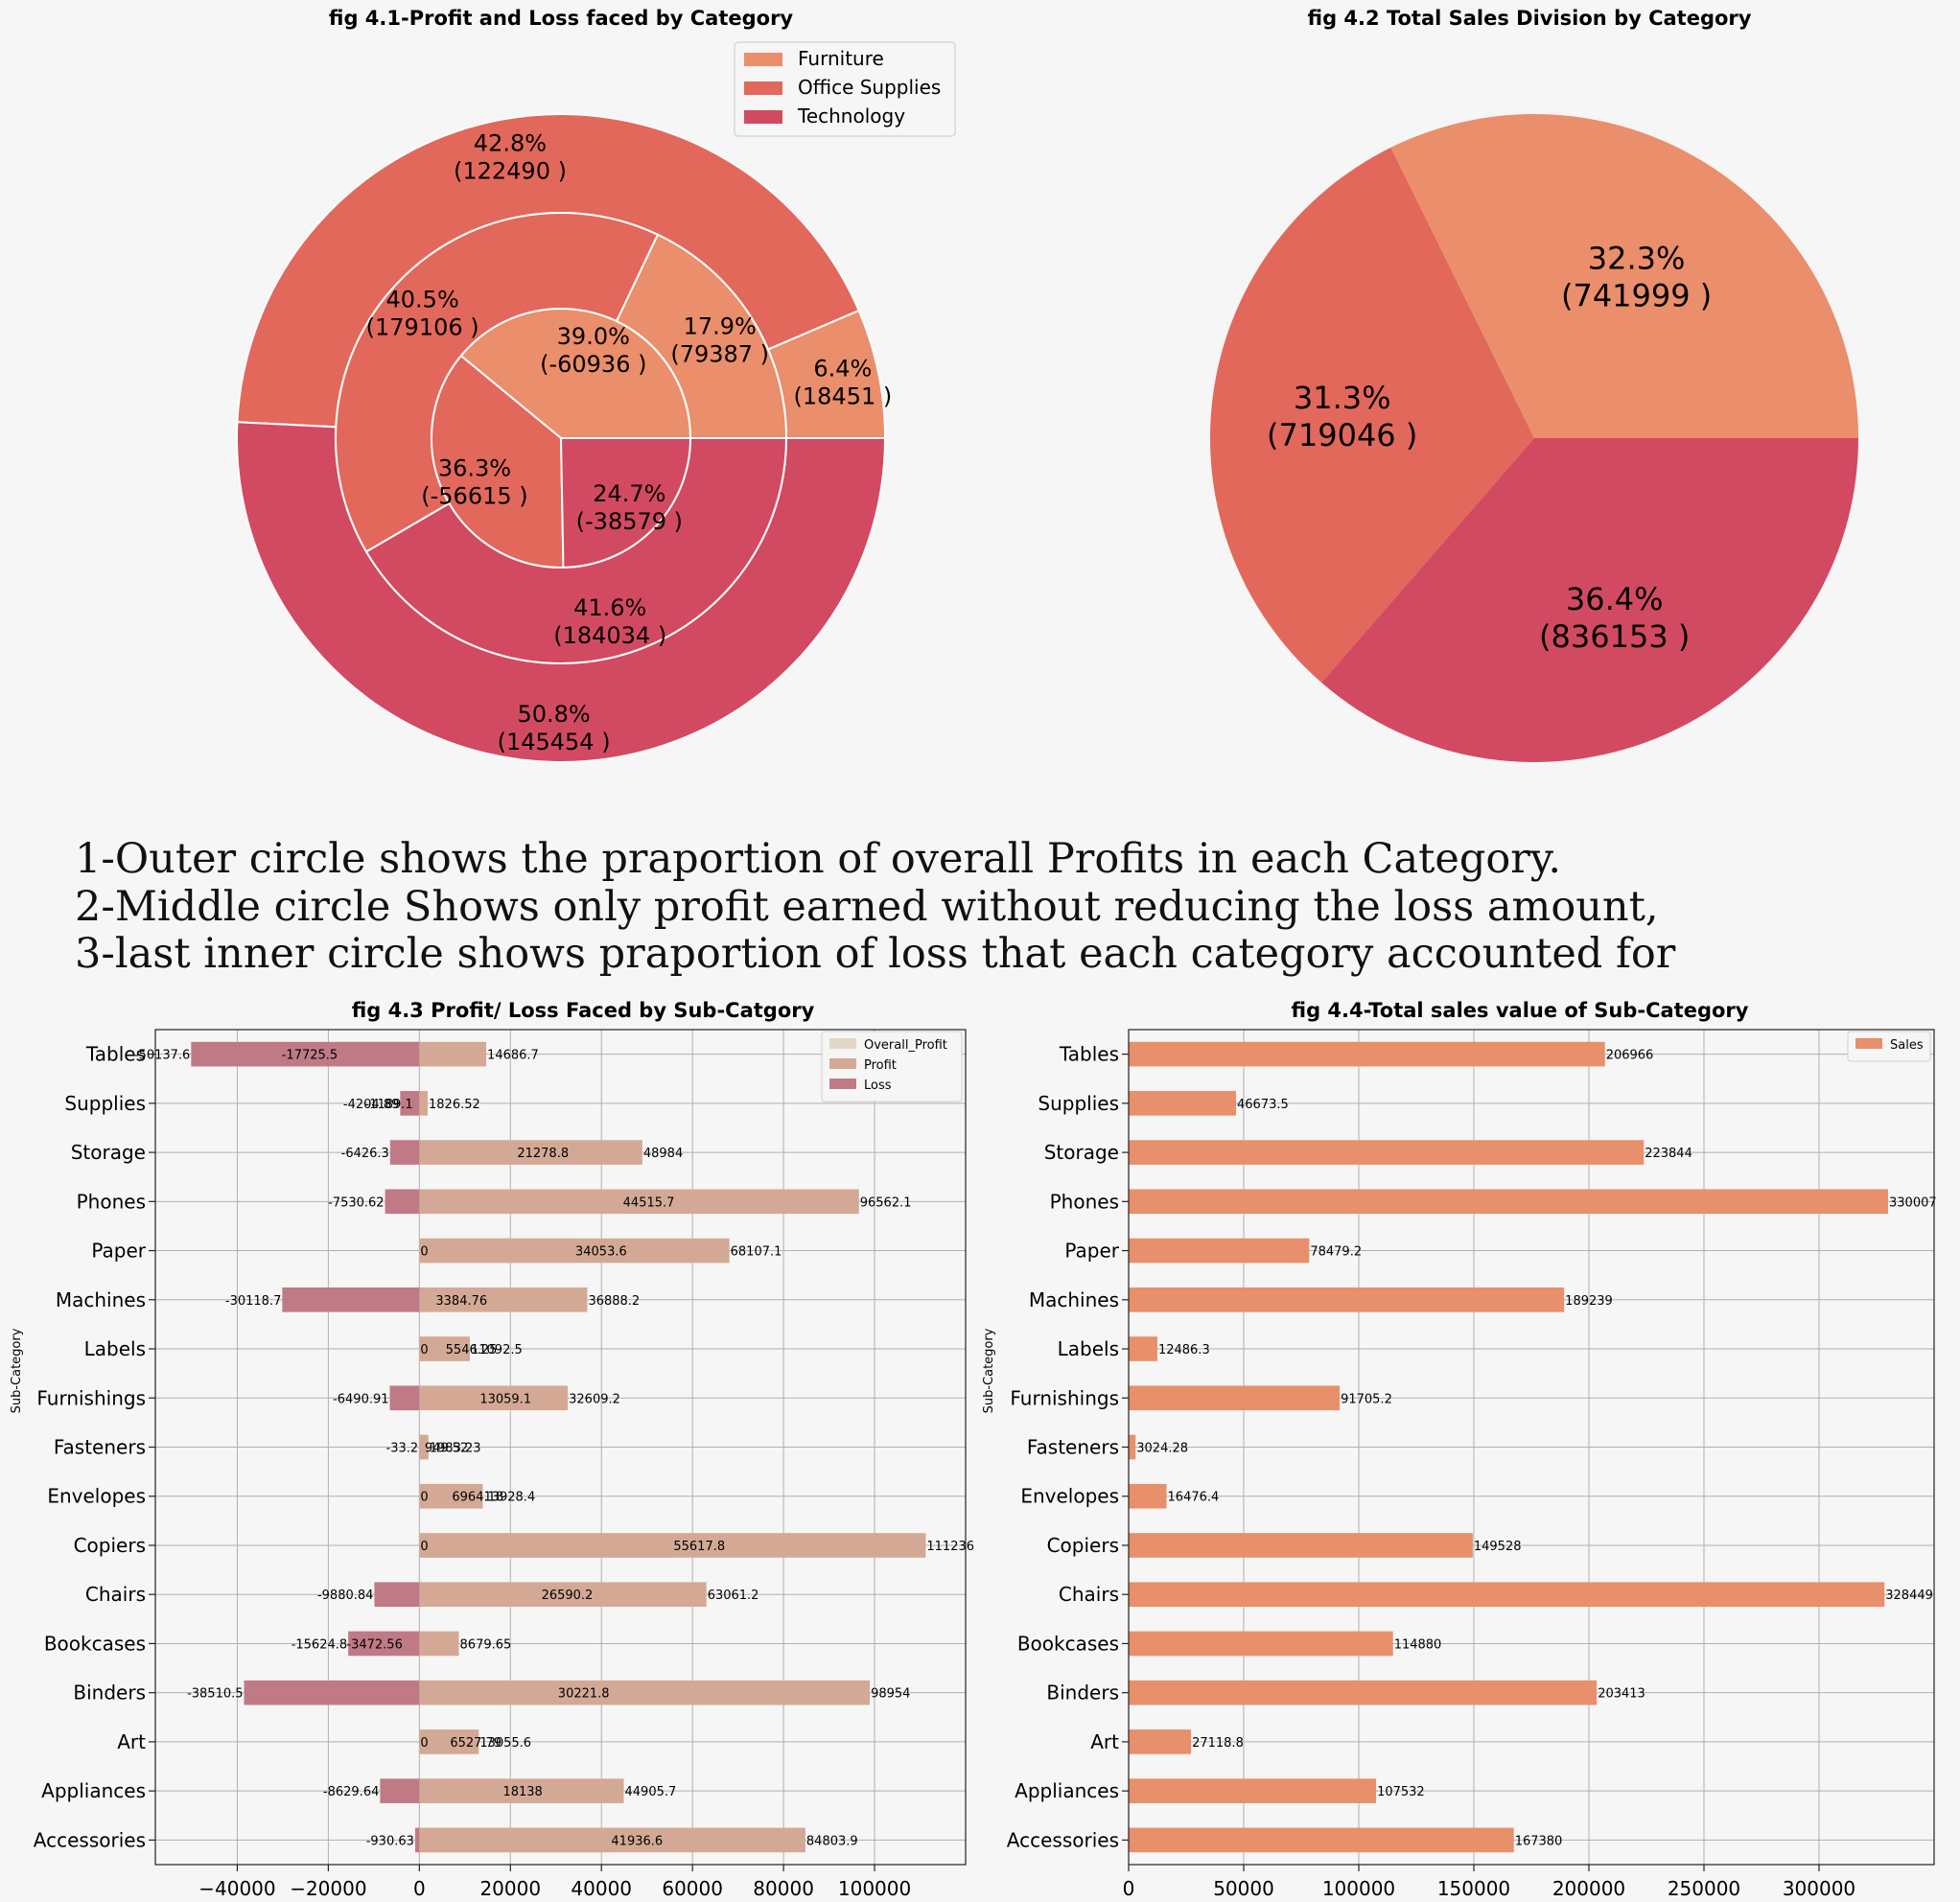 This screenshot has height=1902, width=1960. I want to click on bar-value-label: 46673.5, so click(1263, 1105).